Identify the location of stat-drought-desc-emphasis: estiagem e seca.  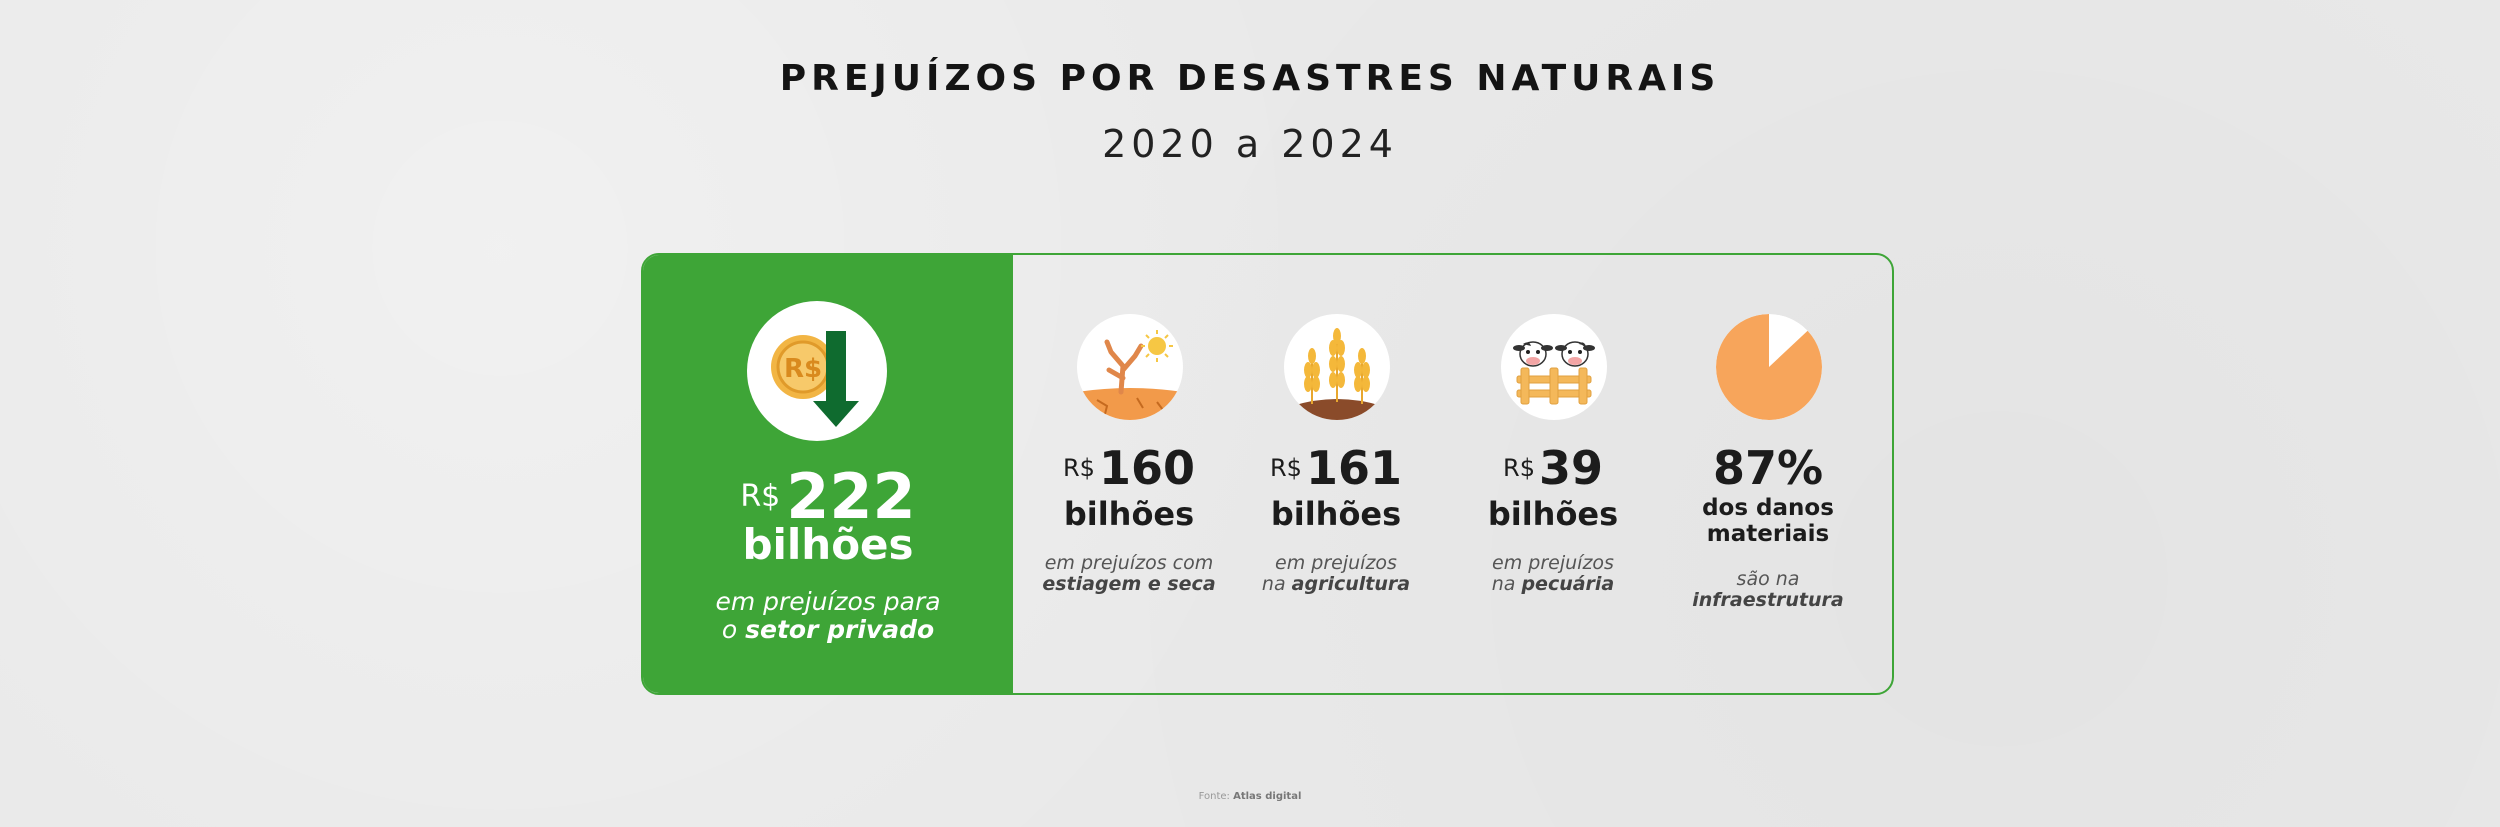
(1129, 584).